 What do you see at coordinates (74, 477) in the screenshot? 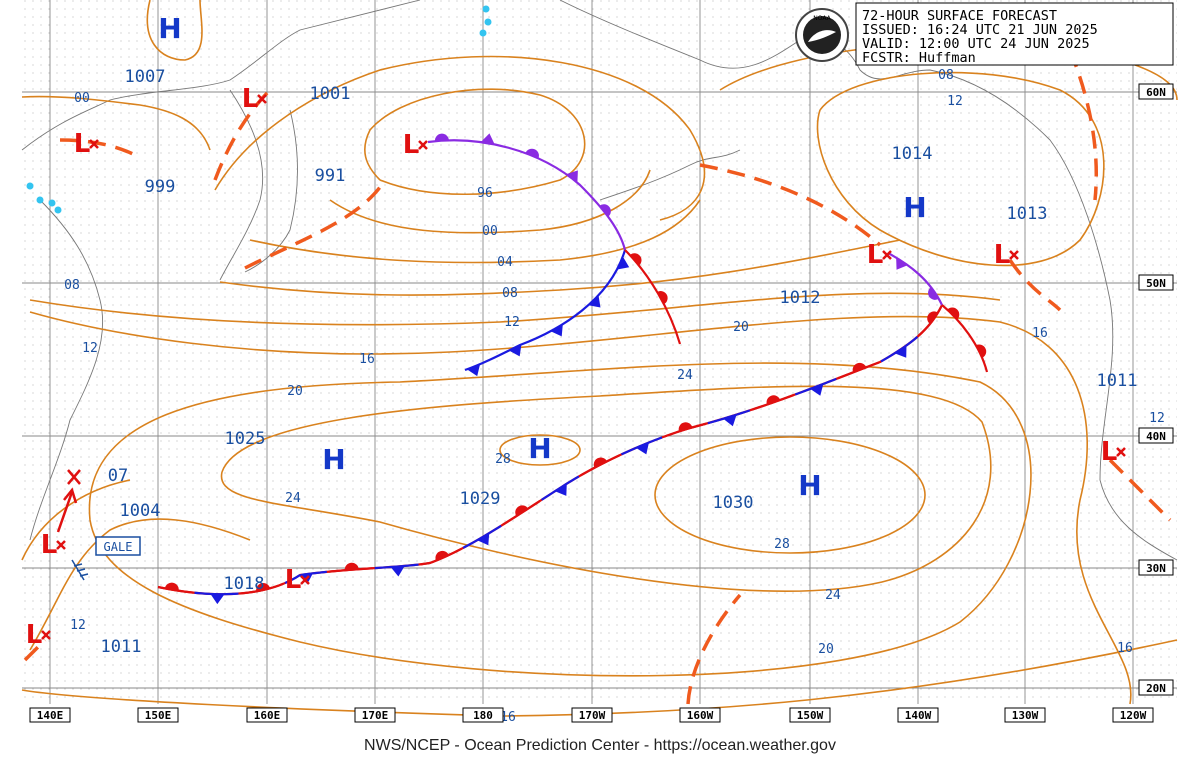
I see `future-position` at bounding box center [74, 477].